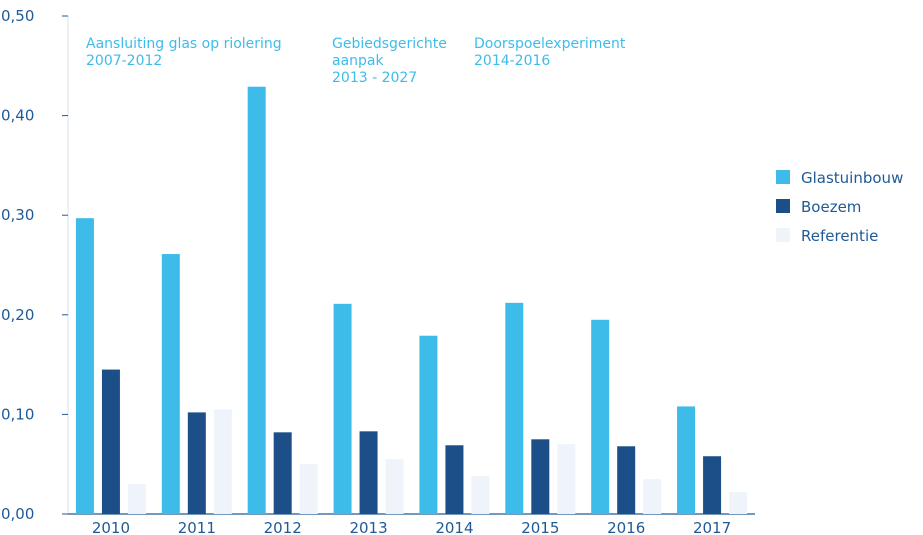  What do you see at coordinates (454, 527) in the screenshot?
I see `x-tick-label: 2014` at bounding box center [454, 527].